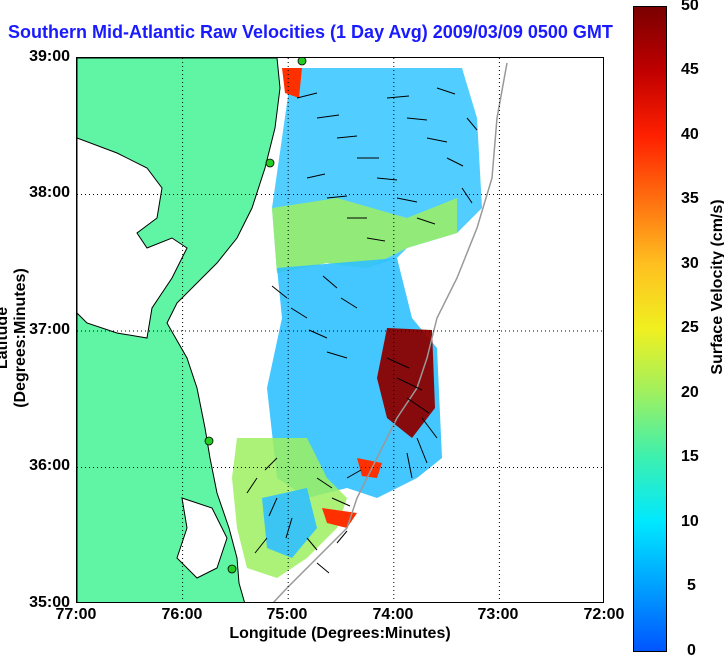 This screenshot has width=724, height=660. I want to click on ytick-2: 37:00, so click(49, 329).